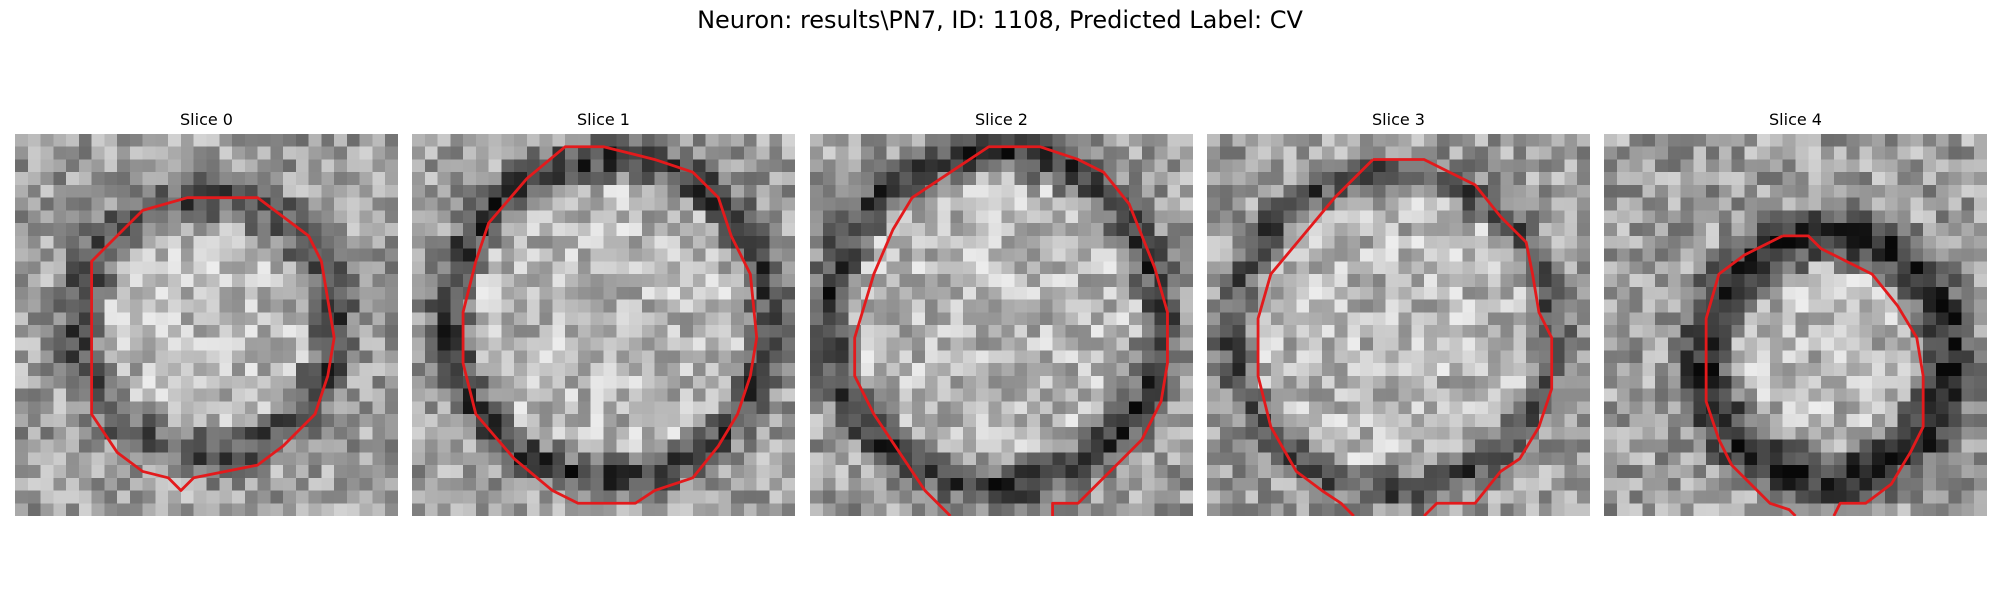 The height and width of the screenshot is (600, 2000). I want to click on slice-title-1: Slice 1, so click(603, 119).